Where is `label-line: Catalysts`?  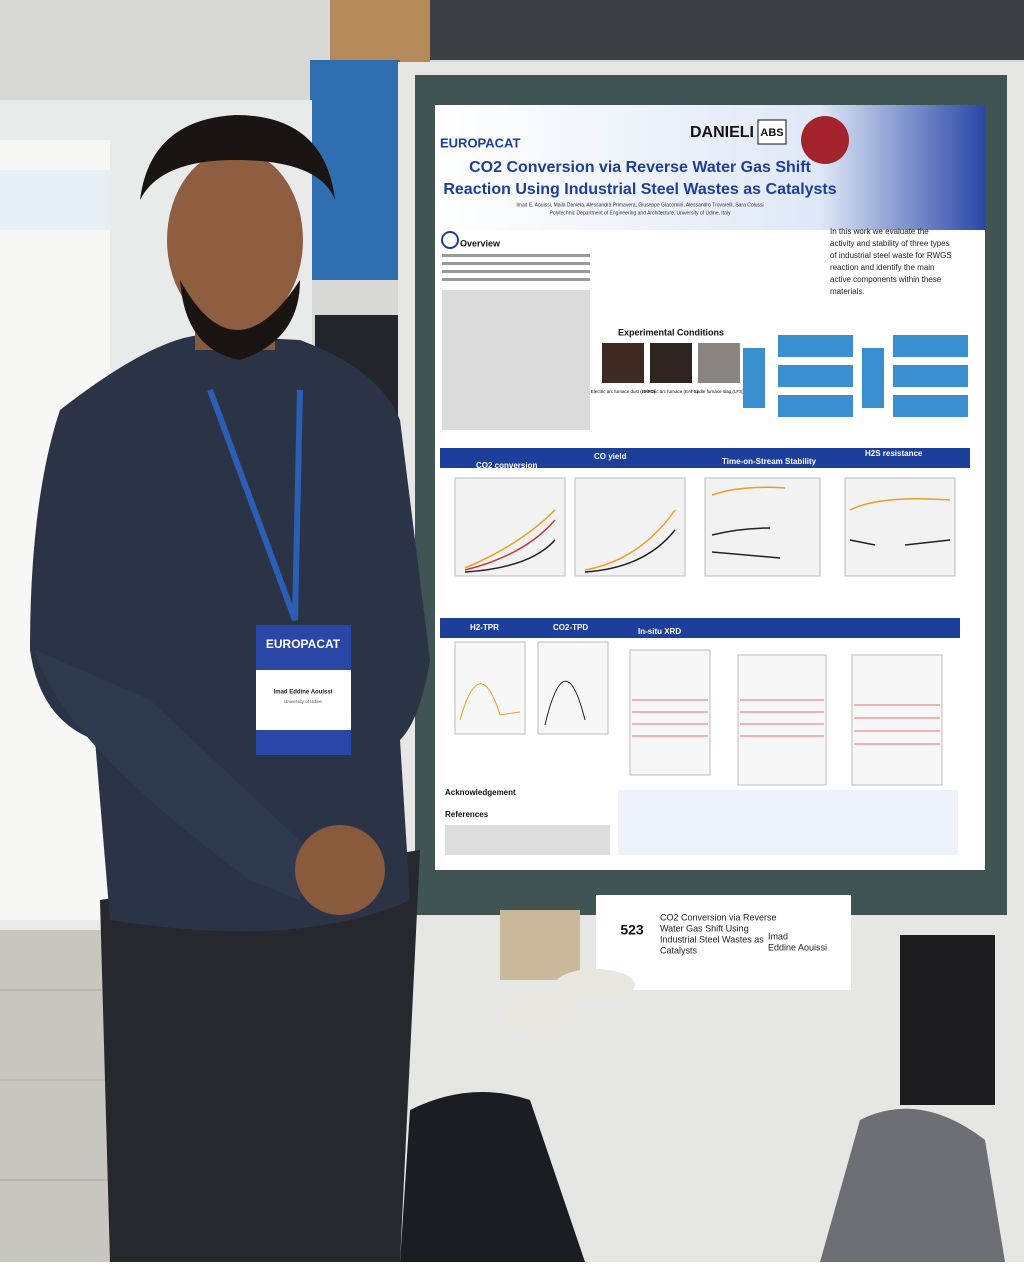
label-line: Catalysts is located at coordinates (679, 950).